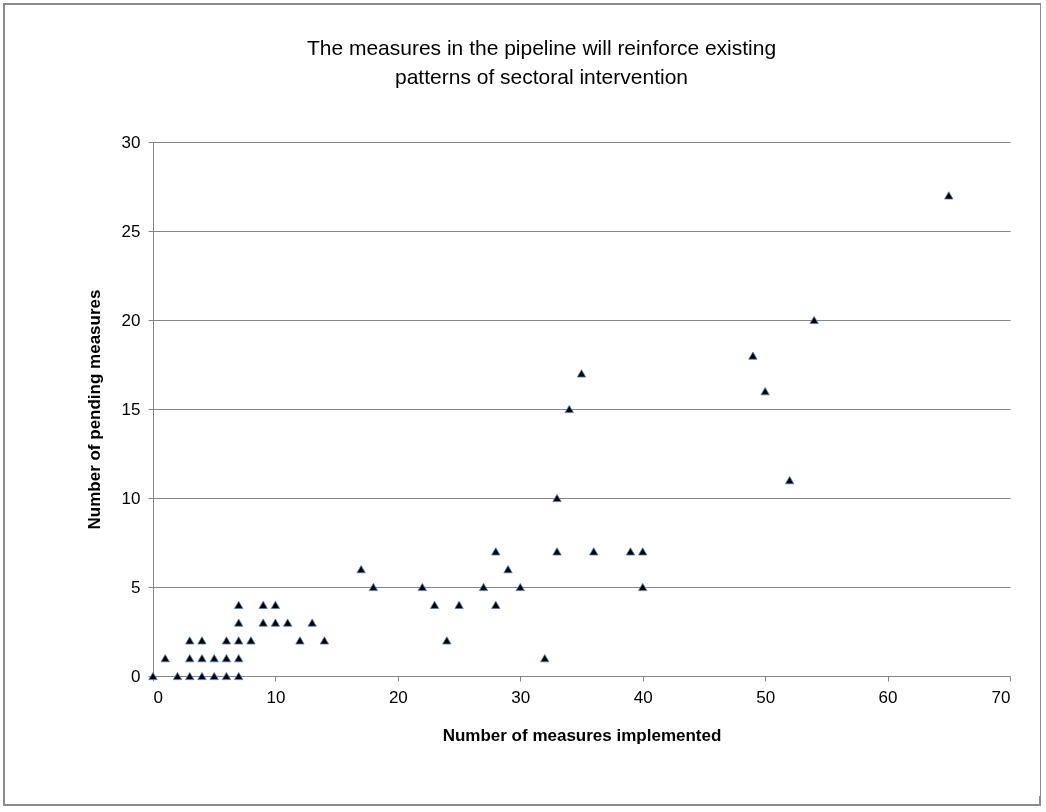 This screenshot has width=1046, height=812. What do you see at coordinates (131, 231) in the screenshot?
I see `y-tick-label: 25` at bounding box center [131, 231].